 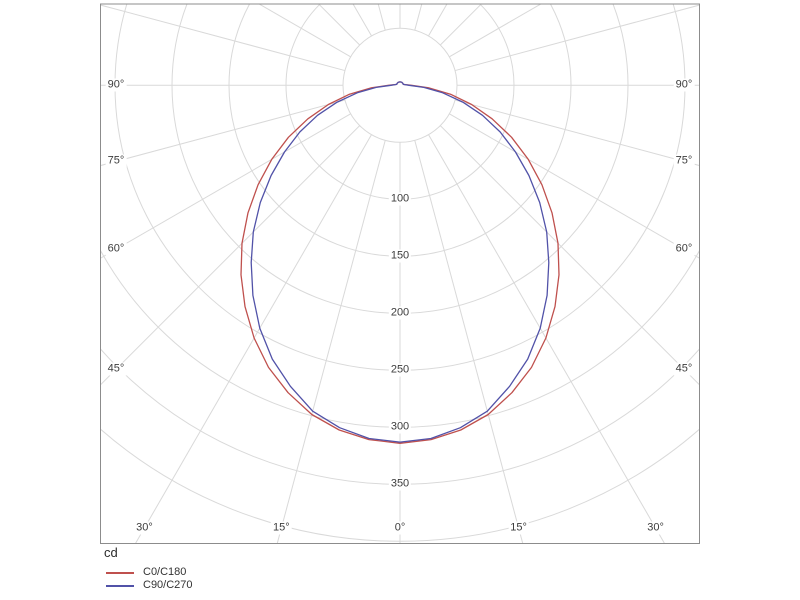 I want to click on legend: C0/C180 C90/C270, so click(x=149, y=579).